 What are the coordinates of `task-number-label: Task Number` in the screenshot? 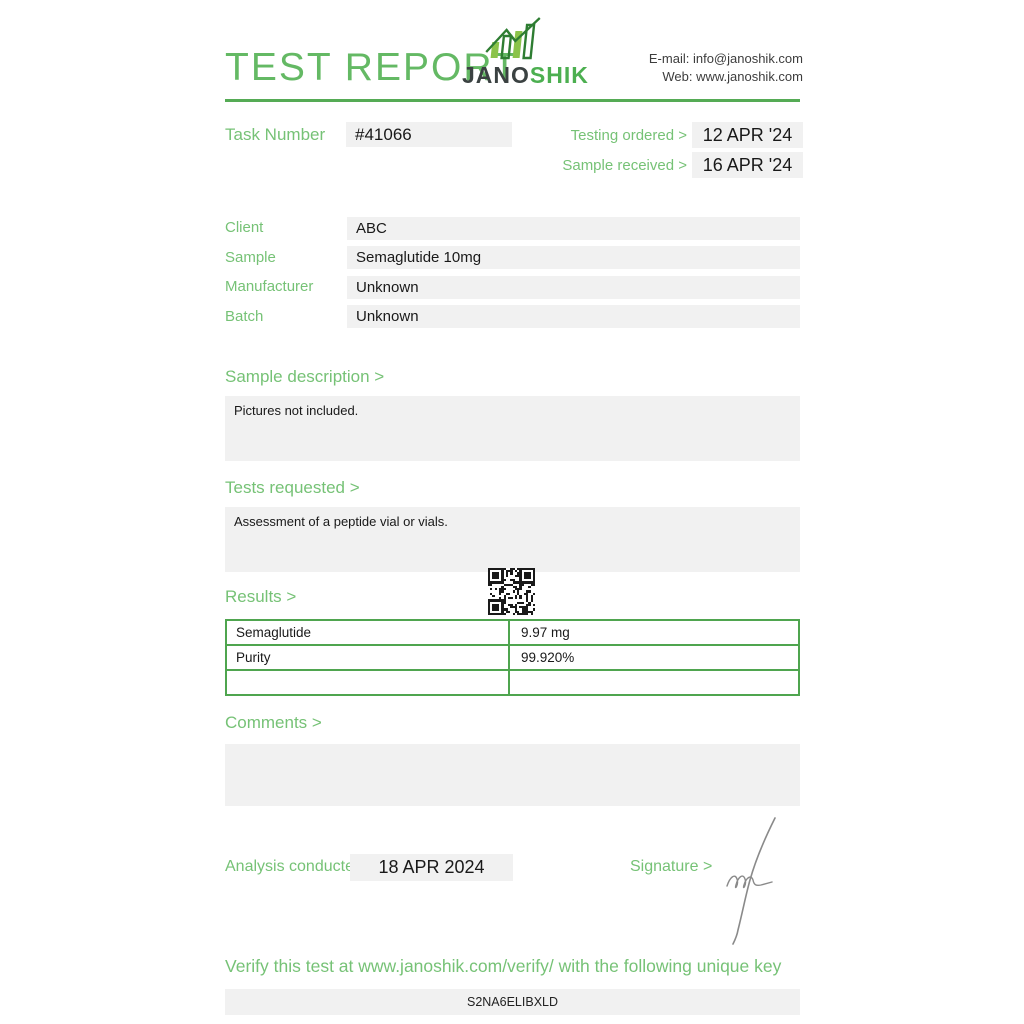 It's located at (275, 134).